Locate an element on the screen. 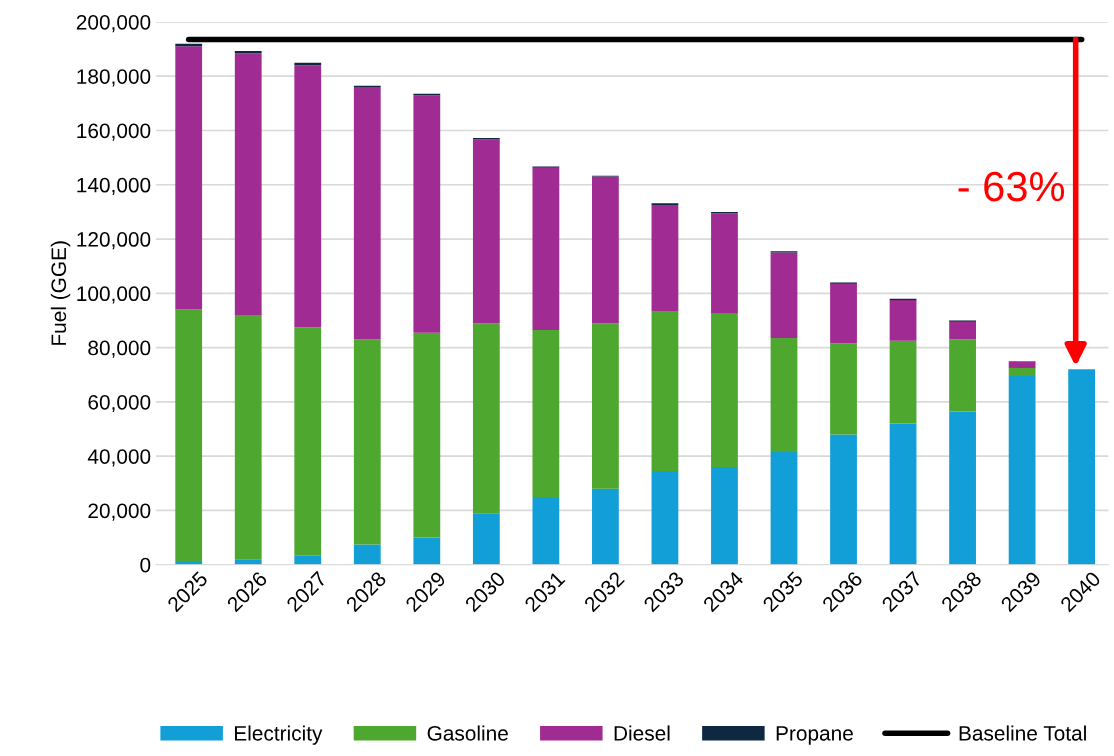 The width and height of the screenshot is (1114, 756). legend-label: Propane is located at coordinates (814, 735).